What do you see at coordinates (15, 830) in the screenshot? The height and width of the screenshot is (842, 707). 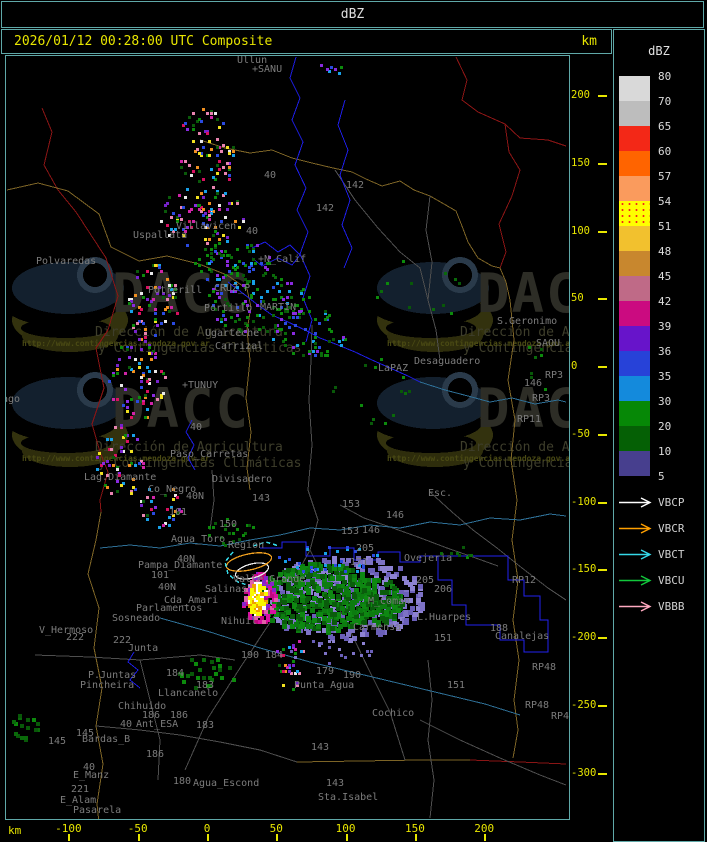 I see `x-axis-unit: km` at bounding box center [15, 830].